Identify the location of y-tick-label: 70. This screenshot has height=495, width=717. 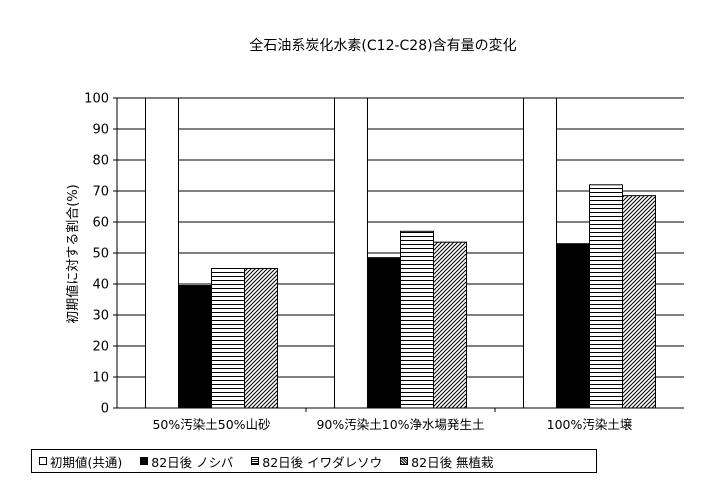
(100, 192).